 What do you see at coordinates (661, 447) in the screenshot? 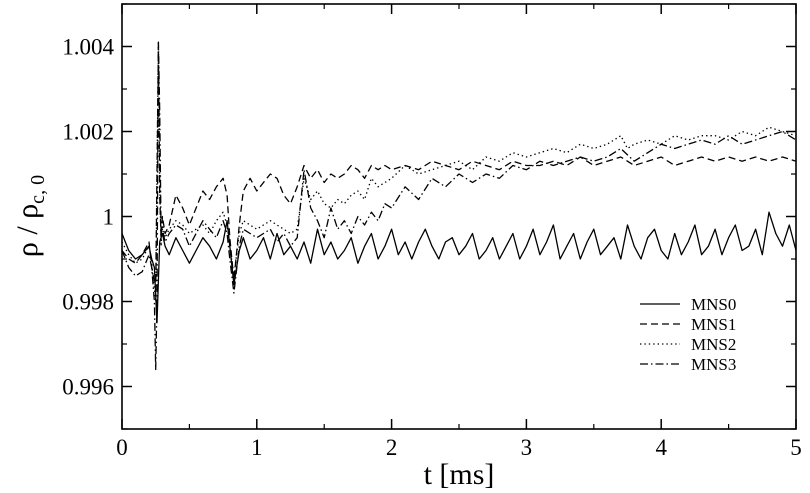
I see `x-tick-label: 4` at bounding box center [661, 447].